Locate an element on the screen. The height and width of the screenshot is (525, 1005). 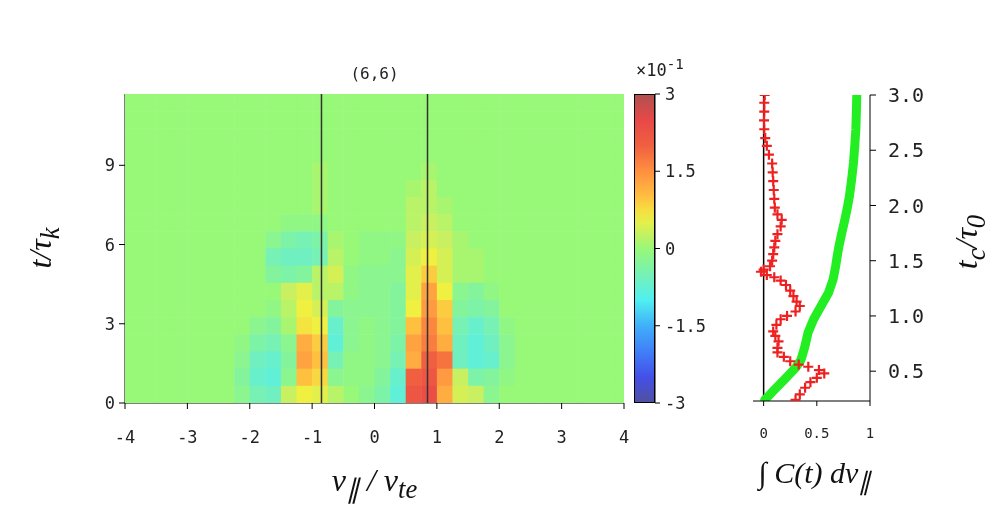
y-tick-label: 2.5 is located at coordinates (906, 150).